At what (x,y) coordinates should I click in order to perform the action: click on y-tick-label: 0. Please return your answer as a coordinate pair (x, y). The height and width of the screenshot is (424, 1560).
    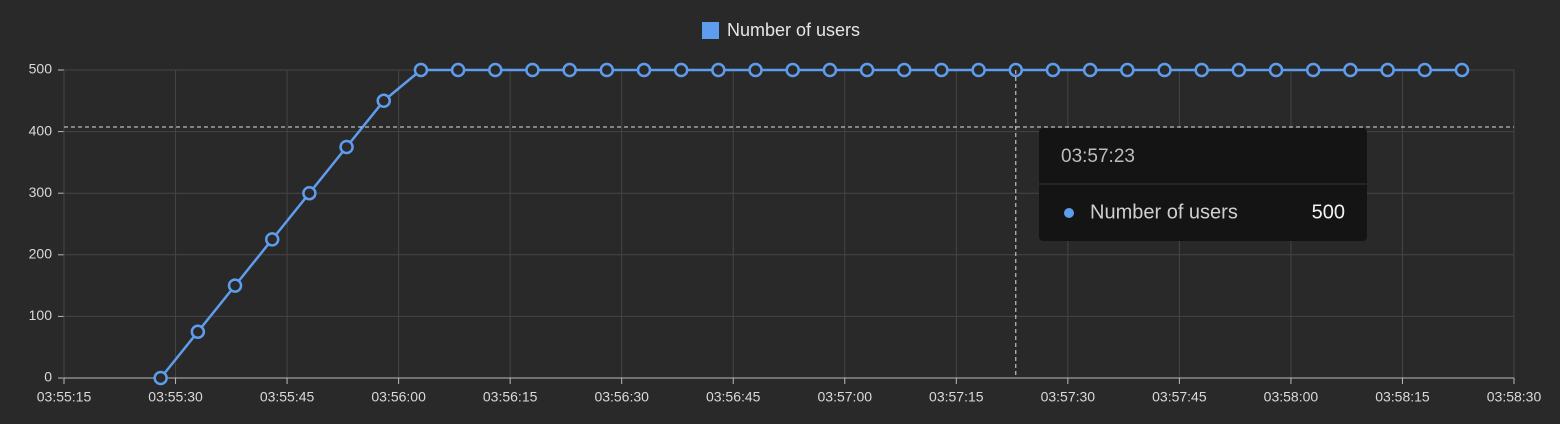
    Looking at the image, I should click on (48, 377).